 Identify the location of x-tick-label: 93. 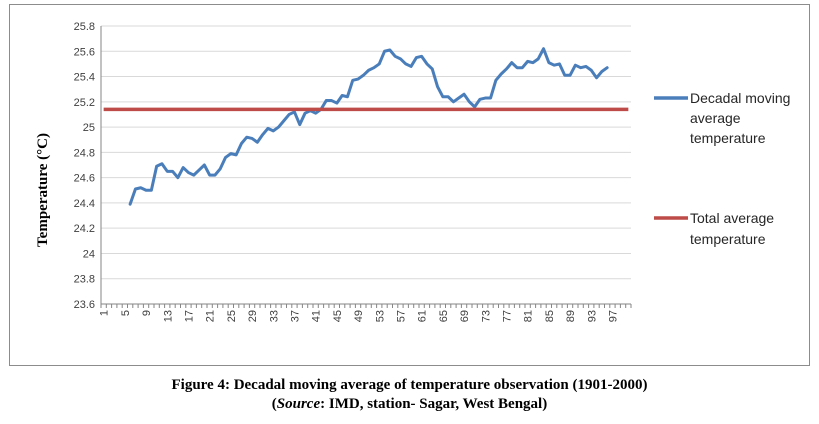
(592, 316).